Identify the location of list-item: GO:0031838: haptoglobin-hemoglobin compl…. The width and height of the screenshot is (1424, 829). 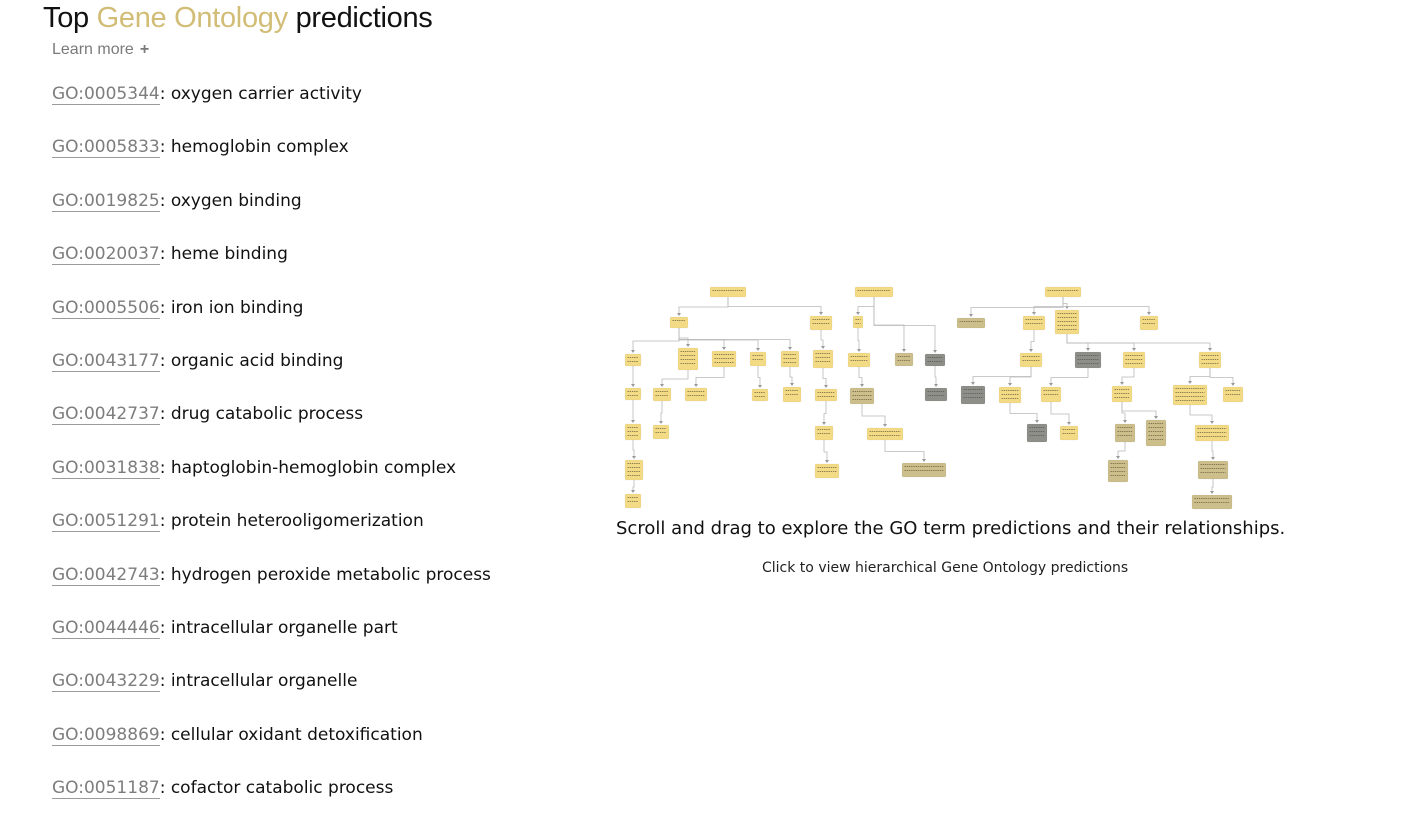
(271, 482).